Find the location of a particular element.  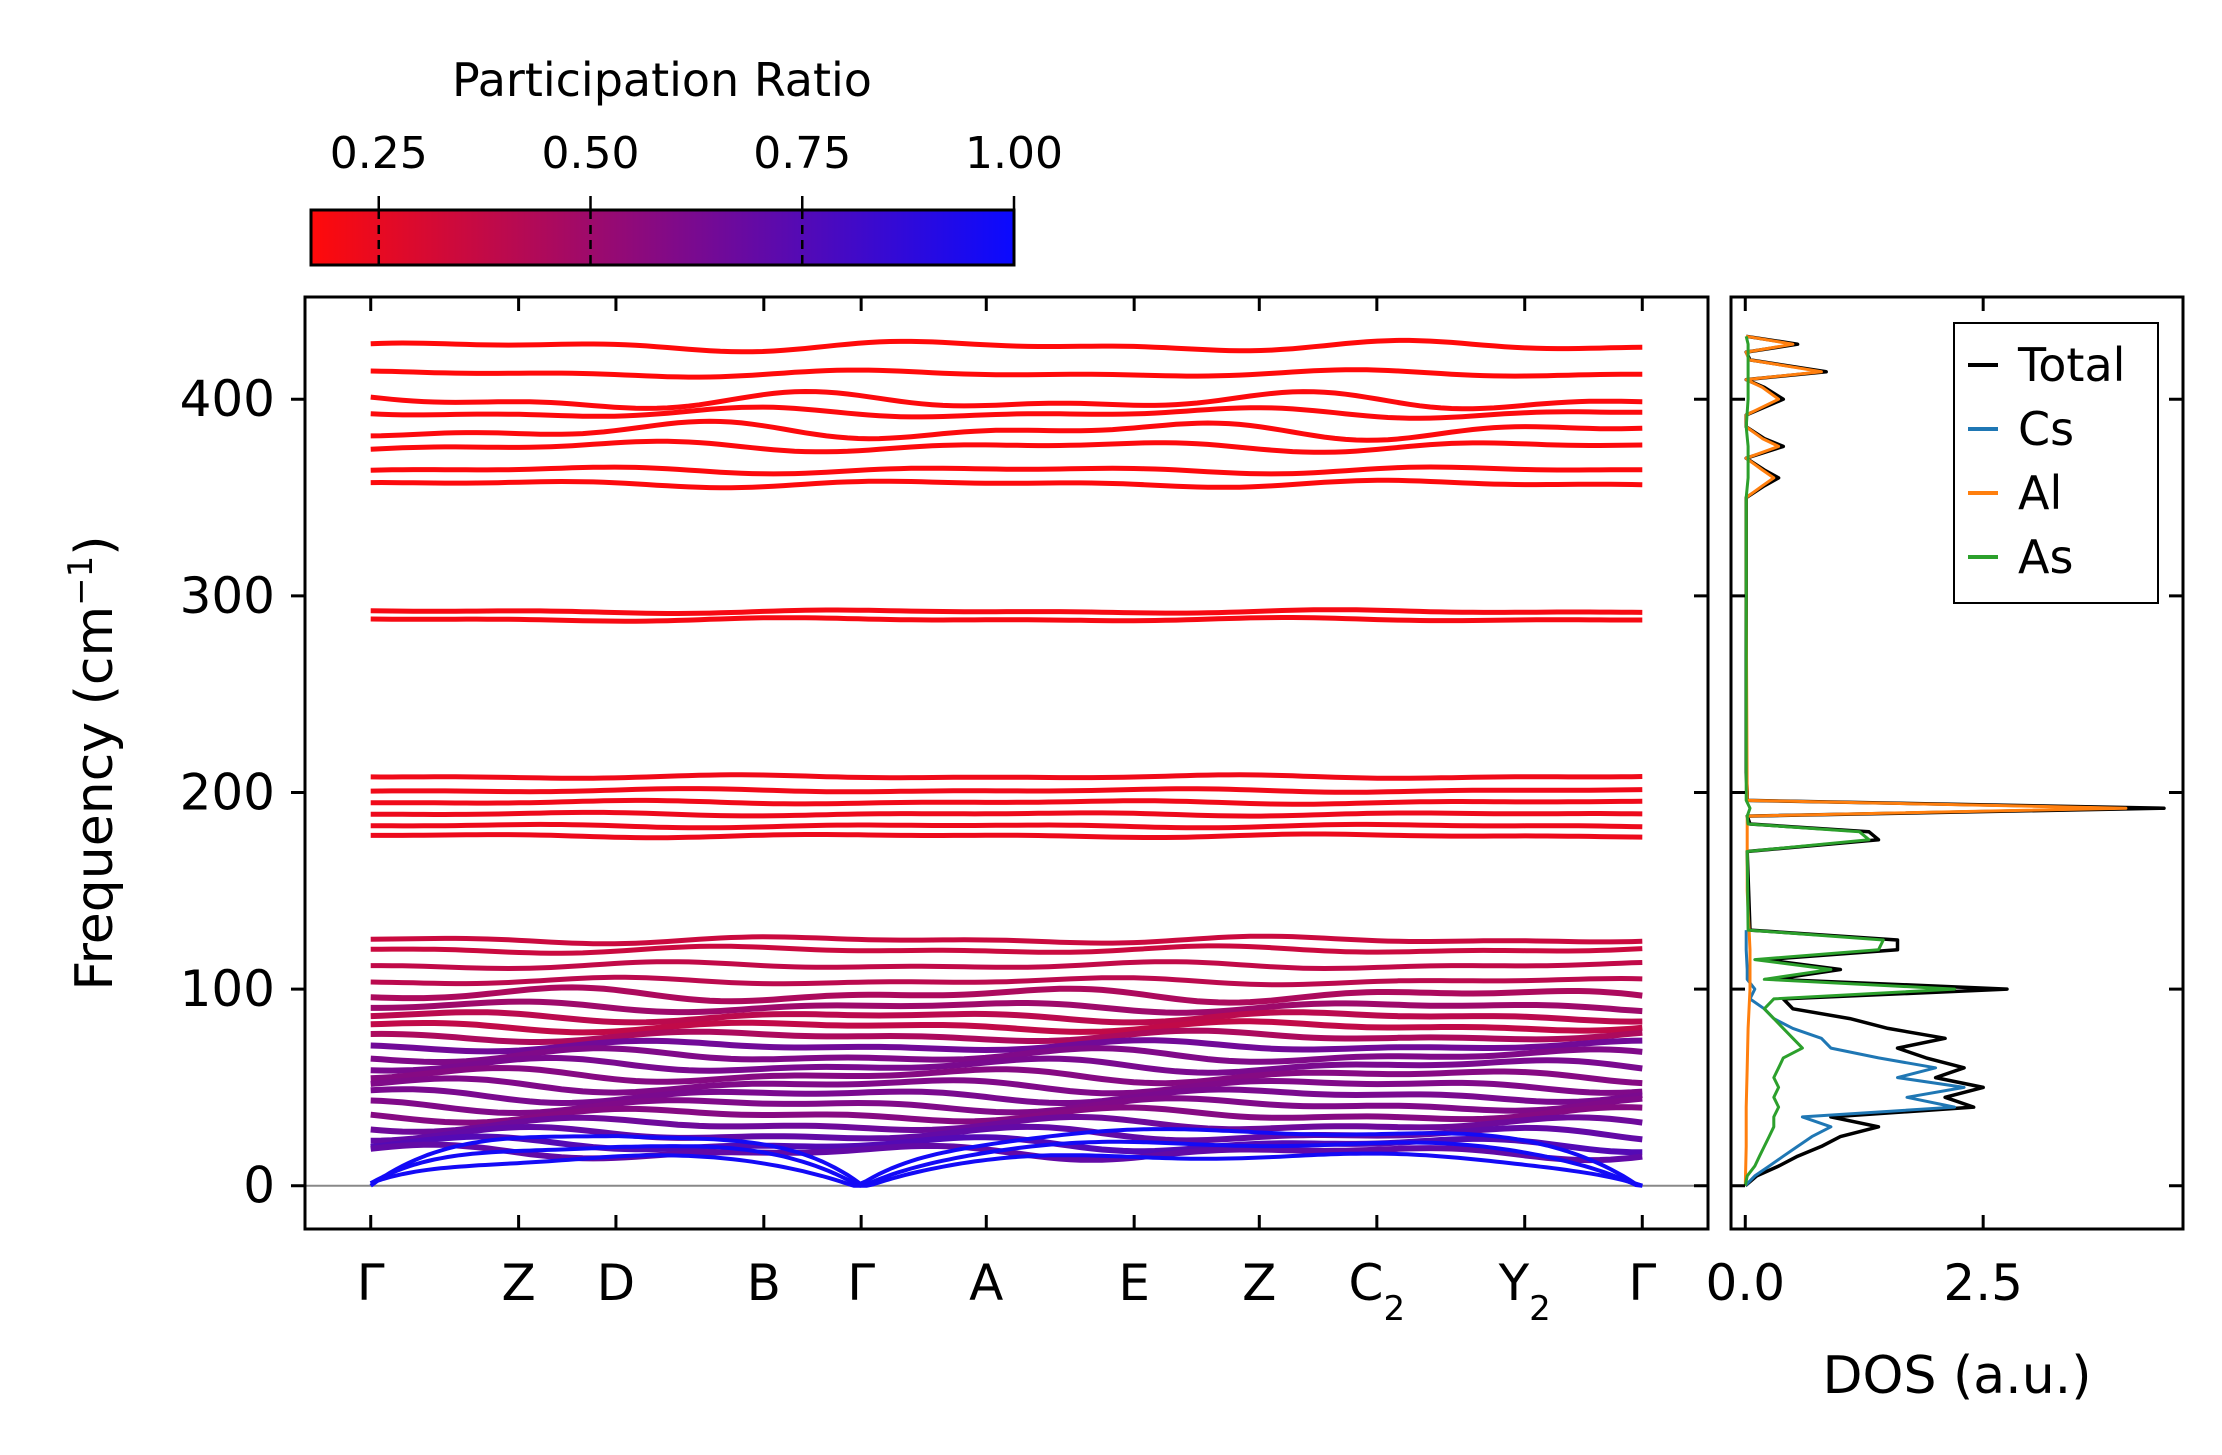

dos-curve-cs is located at coordinates (1855, 1058).